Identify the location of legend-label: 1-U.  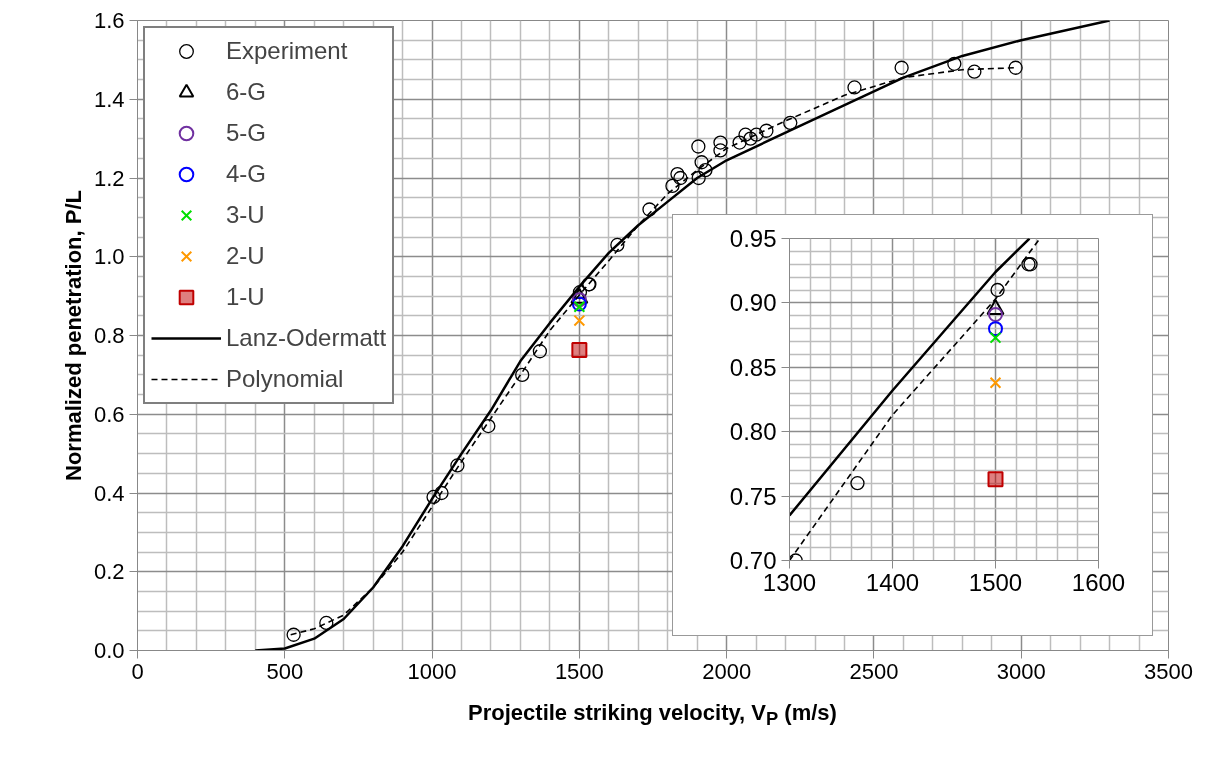
(245, 297).